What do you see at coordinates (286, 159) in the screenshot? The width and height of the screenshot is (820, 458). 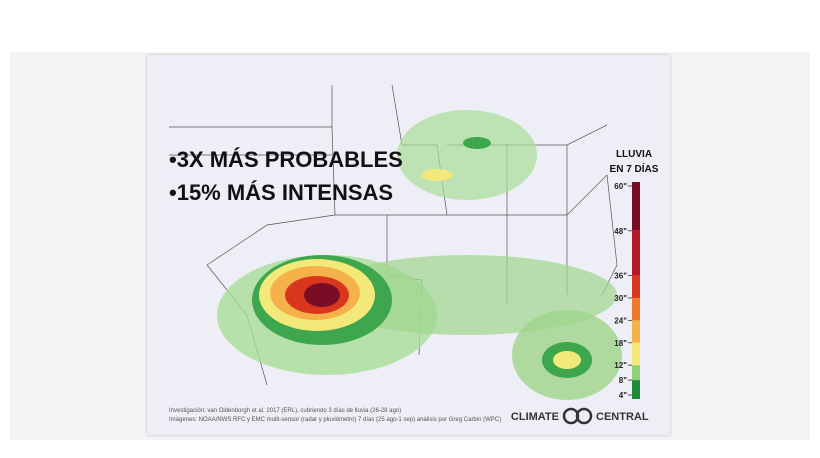 I see `headline-line: •3X MÁS PROBABLES` at bounding box center [286, 159].